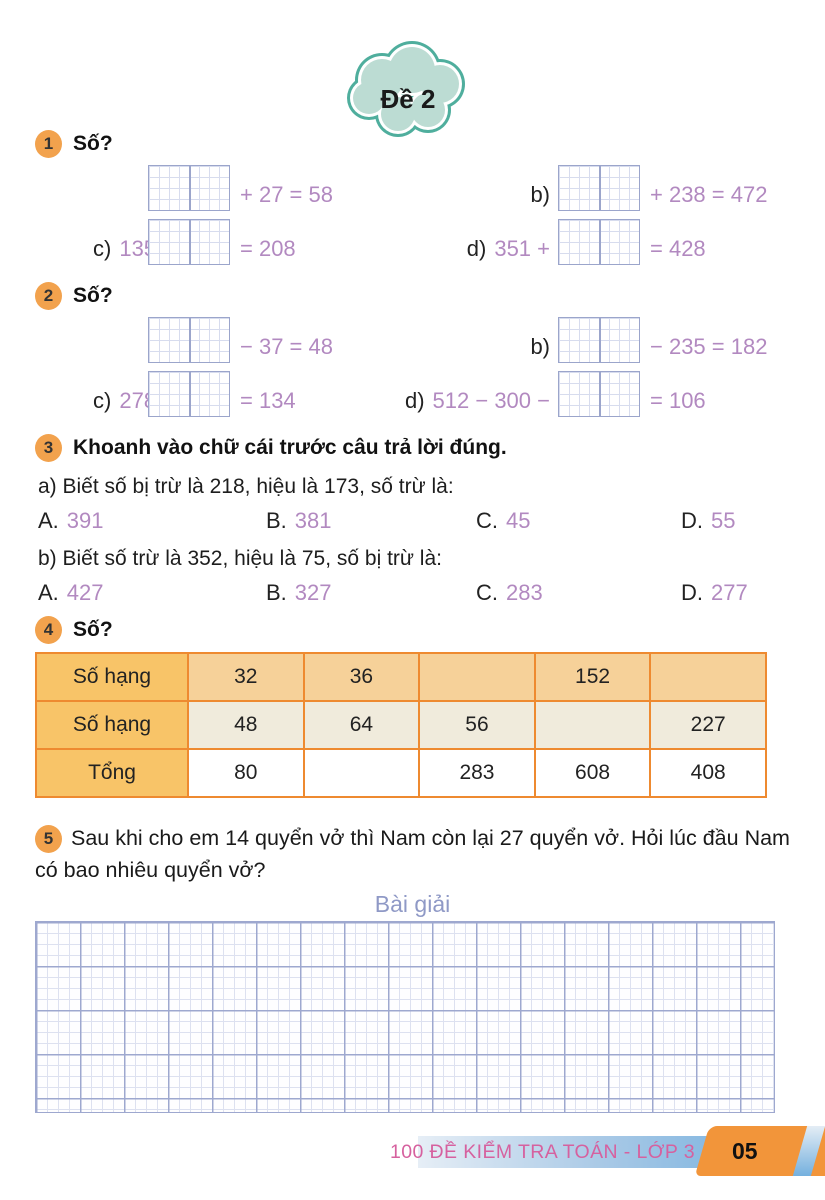 The image size is (825, 1200). I want to click on question-4-heading: 4 Số?, so click(412, 630).